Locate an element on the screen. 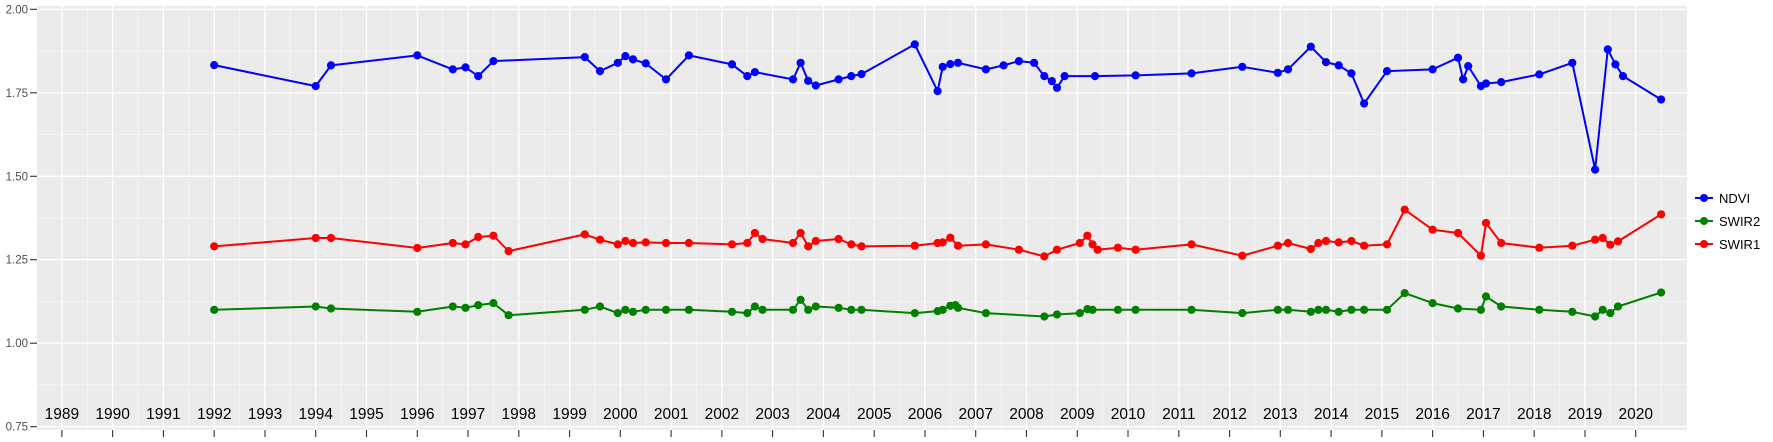 The height and width of the screenshot is (442, 1773). svg-text: 1996 is located at coordinates (417, 414).